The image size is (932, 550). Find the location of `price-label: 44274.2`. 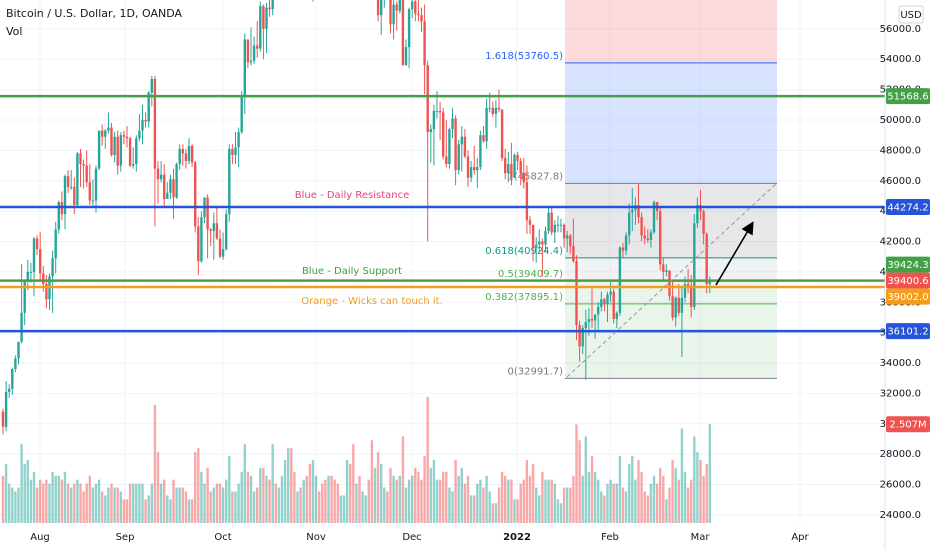

price-label: 44274.2 is located at coordinates (907, 207).